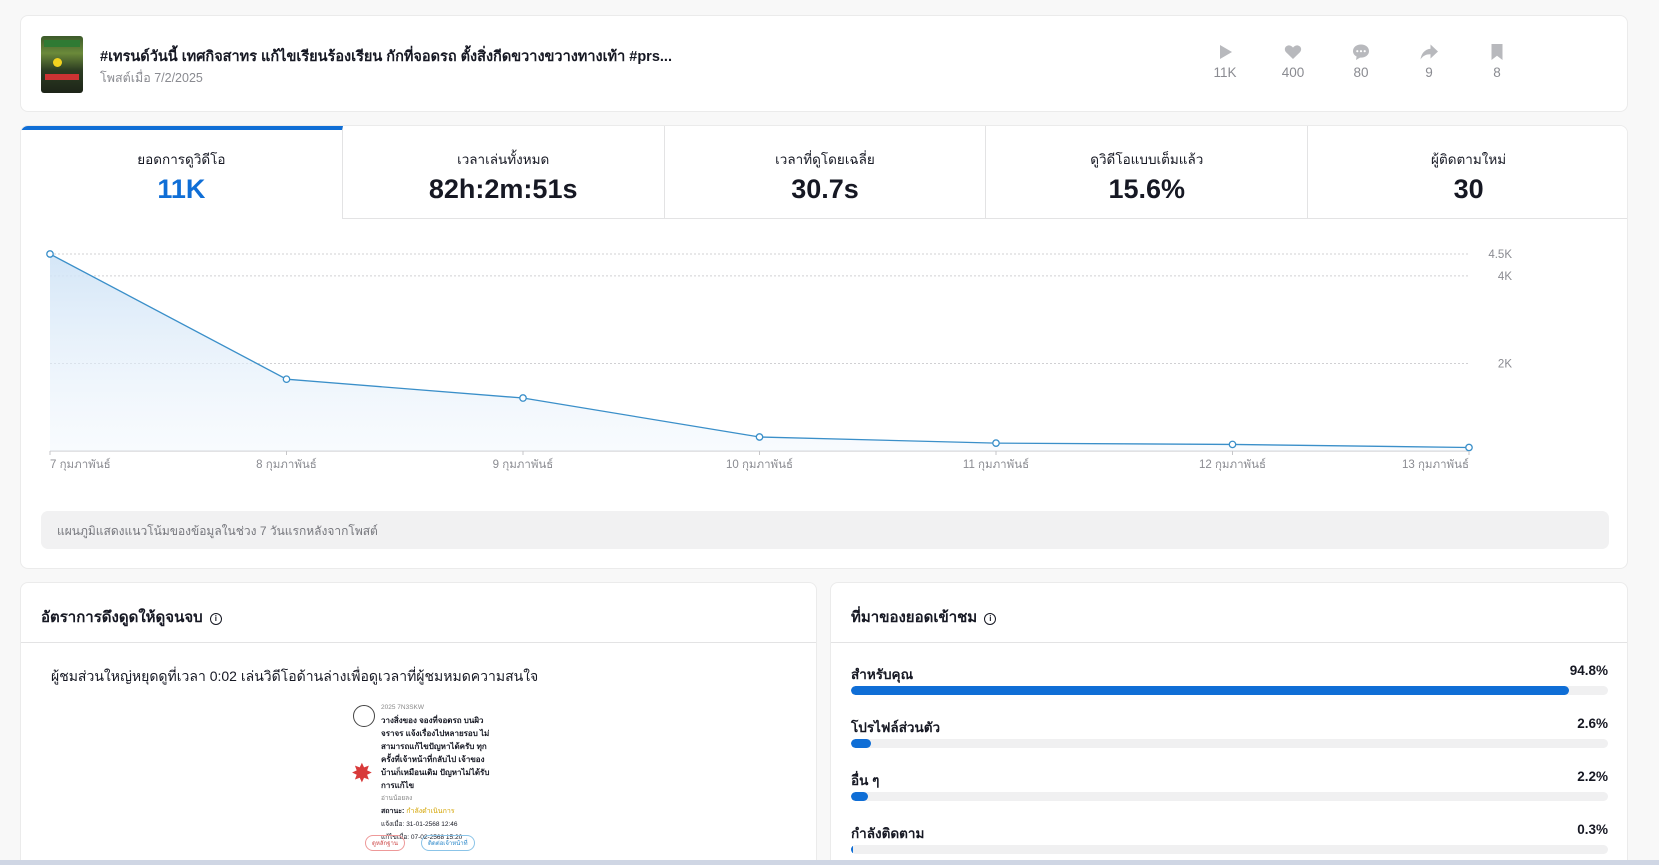  Describe the element at coordinates (1435, 464) in the screenshot. I see `x-tick-label: 13 กุมภาพันธ์` at that location.